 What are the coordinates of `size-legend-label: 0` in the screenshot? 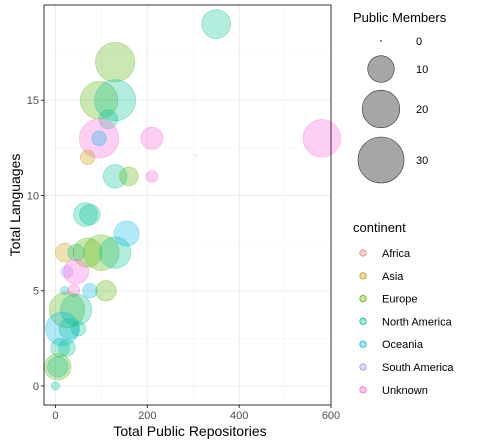 It's located at (419, 42).